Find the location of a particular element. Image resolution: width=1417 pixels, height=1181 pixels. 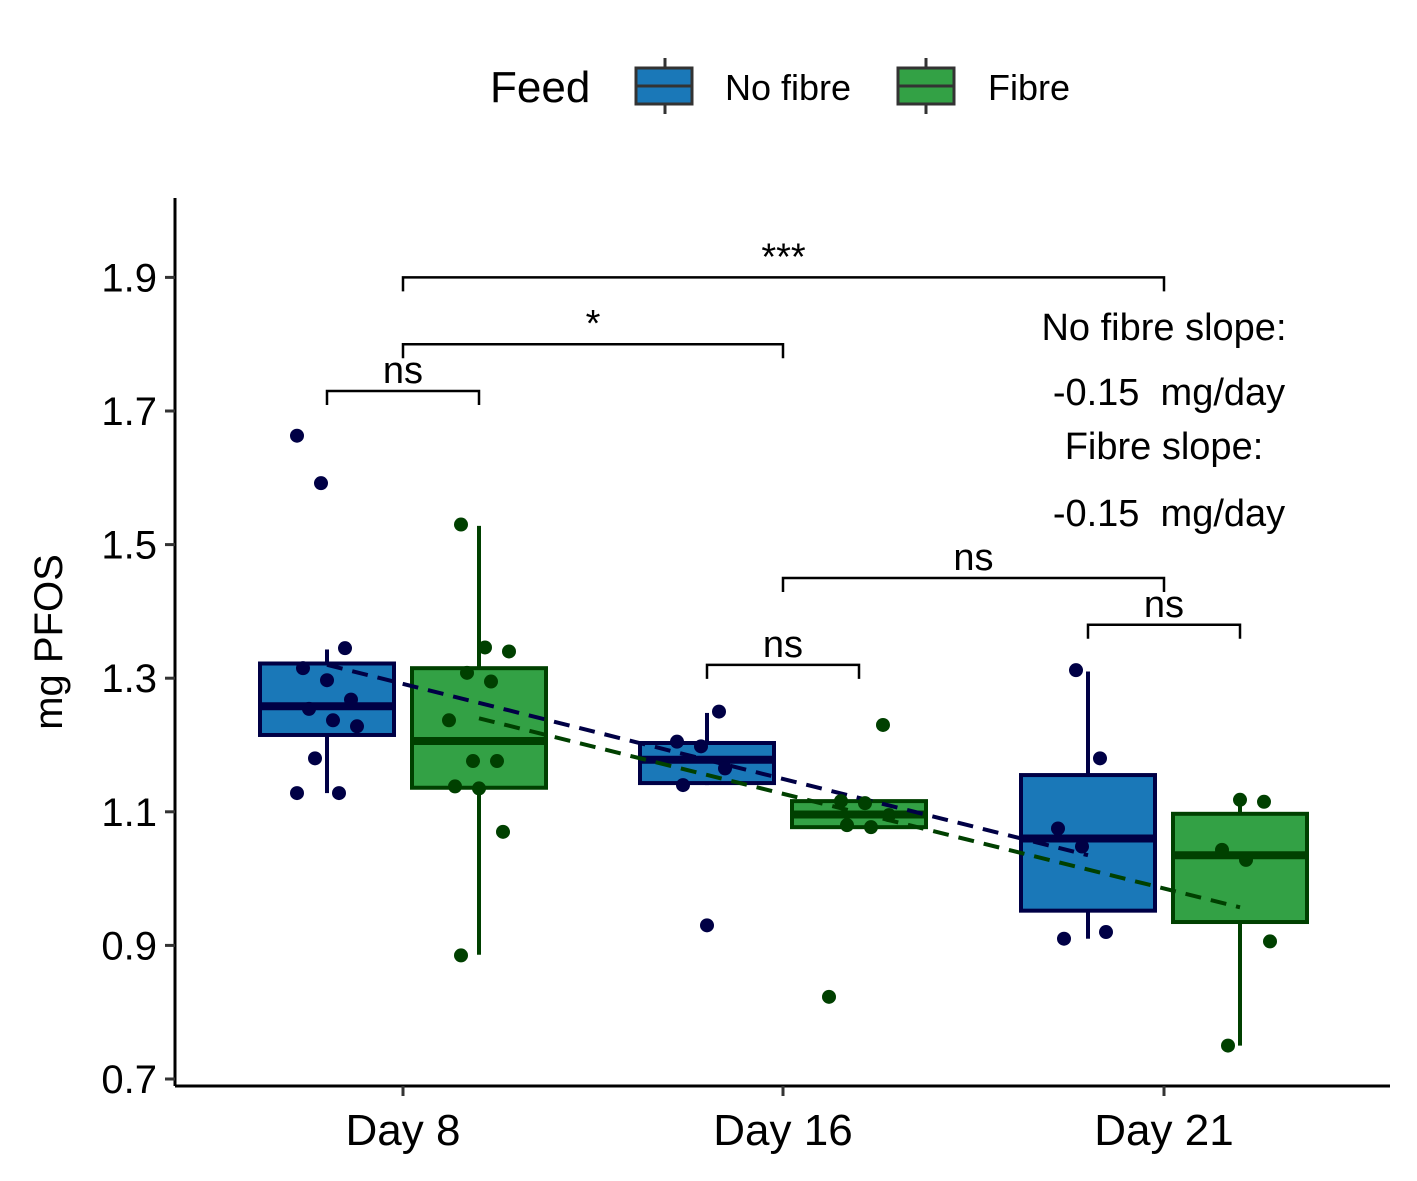

y-tick-label: 1.7 is located at coordinates (129, 412).